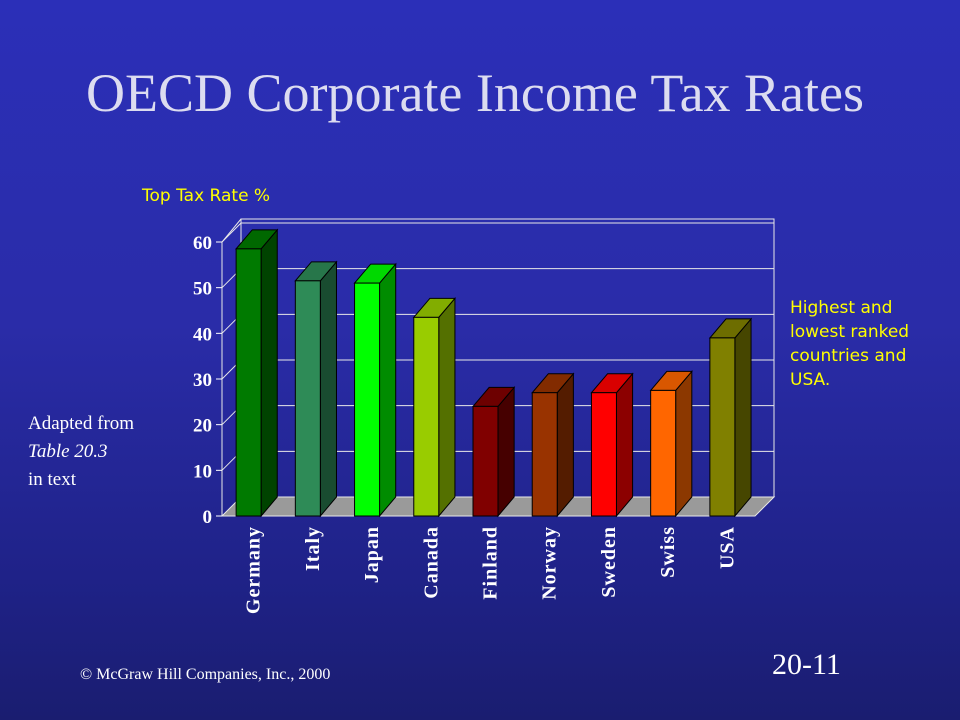 The image size is (960, 720). What do you see at coordinates (434, 407) in the screenshot?
I see `bar-canada` at bounding box center [434, 407].